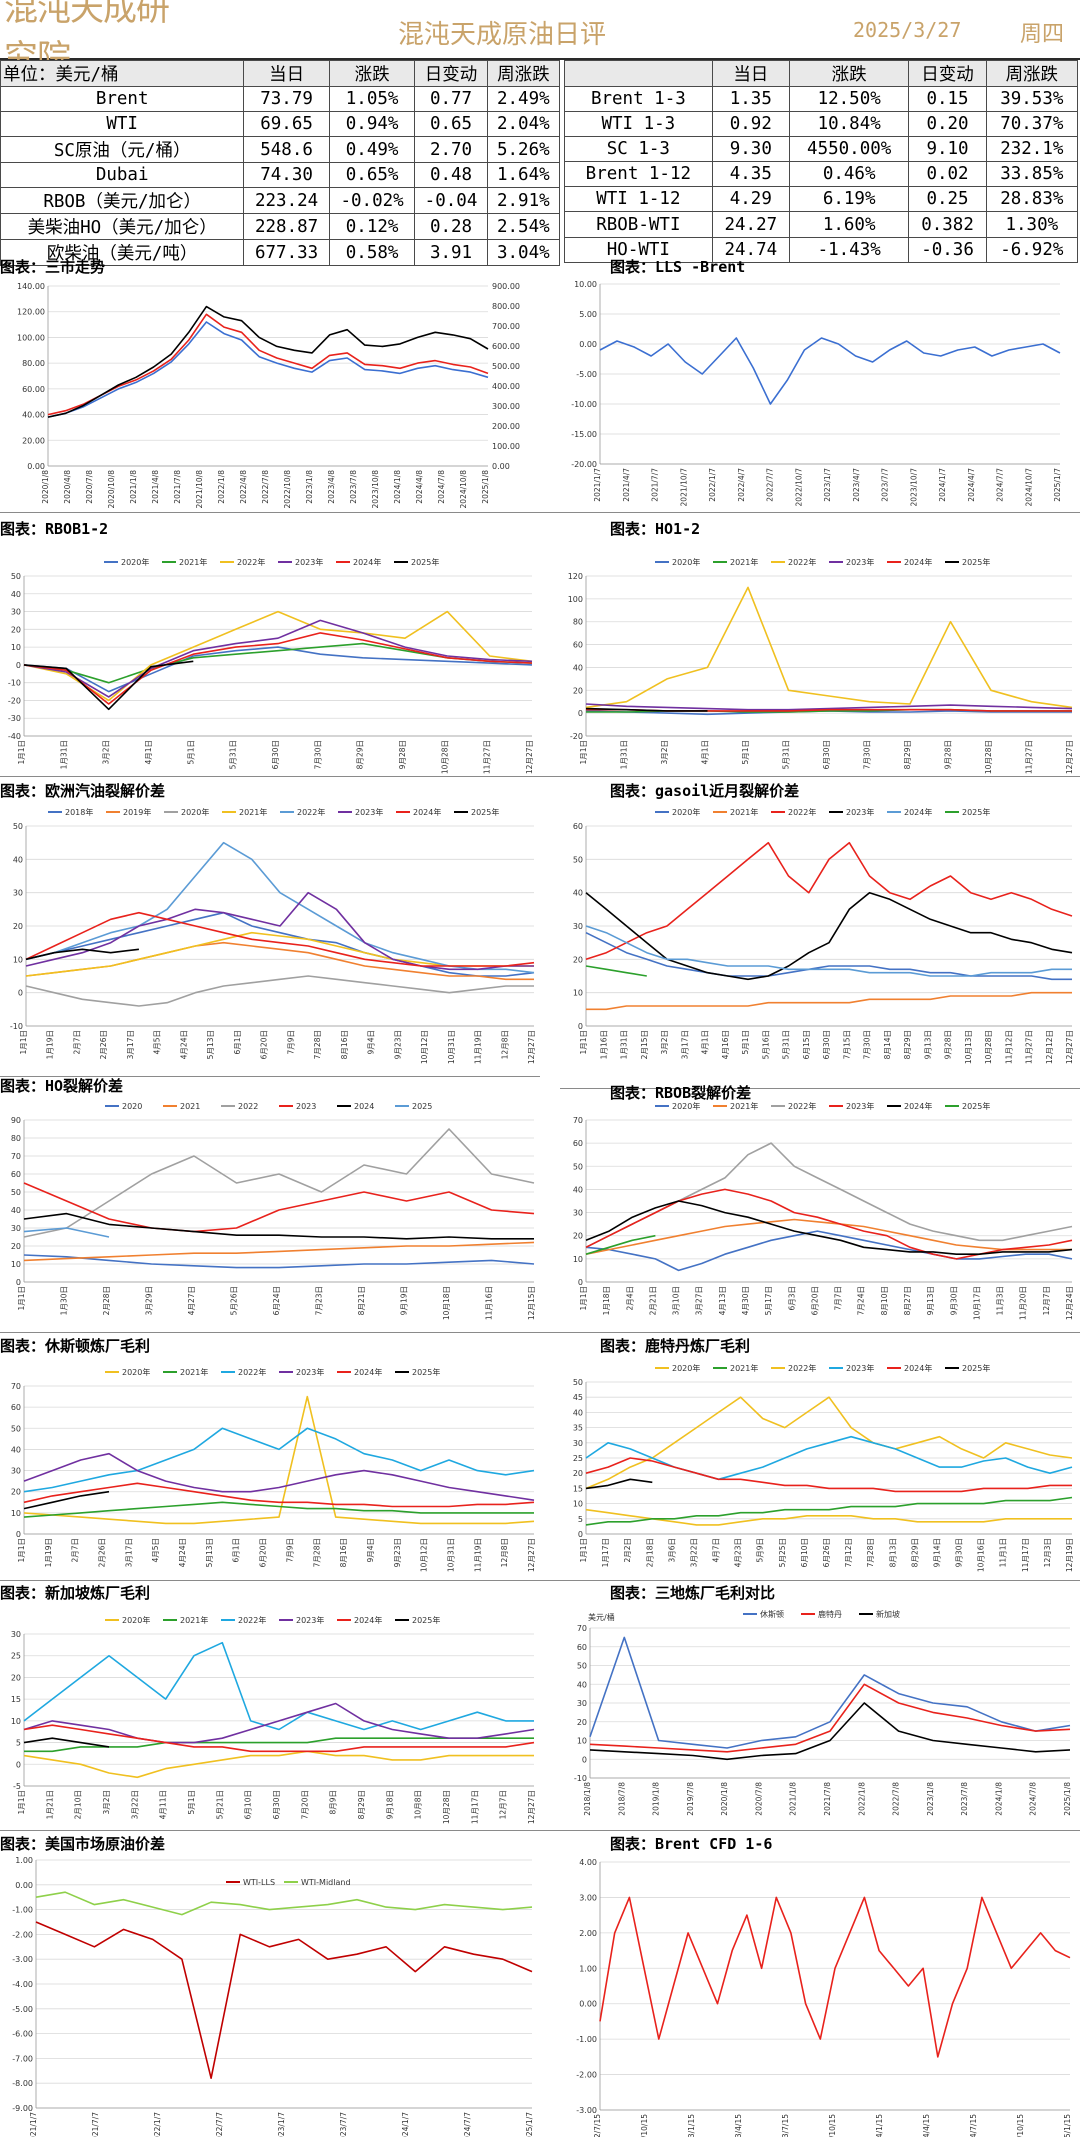 This screenshot has width=1080, height=2137. Describe the element at coordinates (907, 754) in the screenshot. I see `x-tick-label: 8月29日` at that location.